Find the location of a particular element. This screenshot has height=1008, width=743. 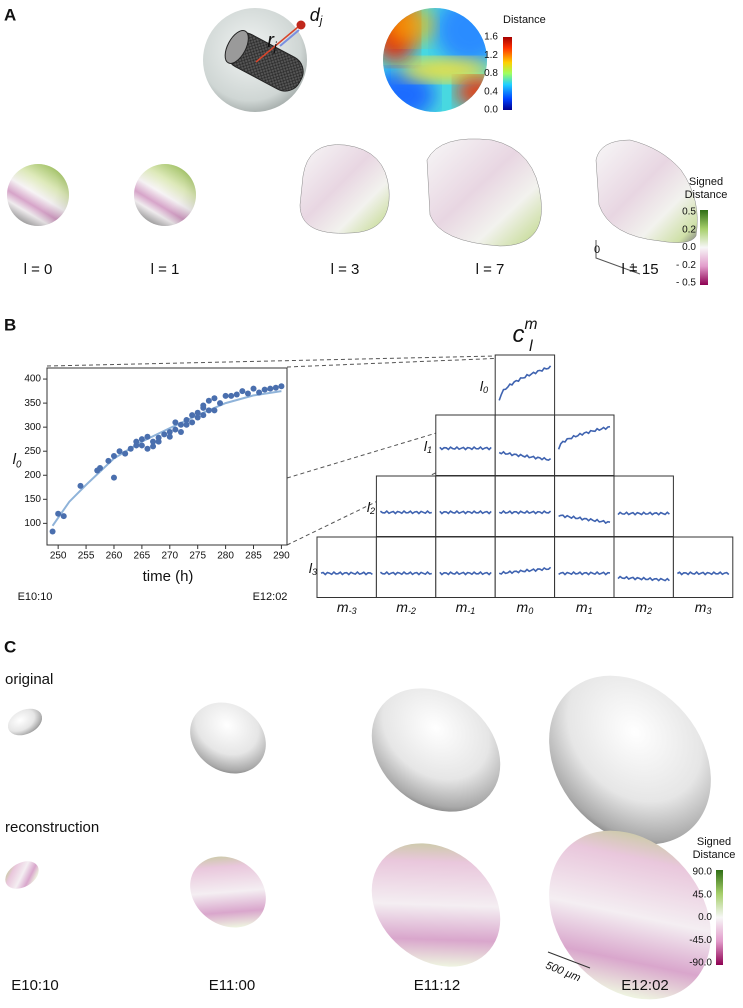

plot-frame is located at coordinates (167, 456).